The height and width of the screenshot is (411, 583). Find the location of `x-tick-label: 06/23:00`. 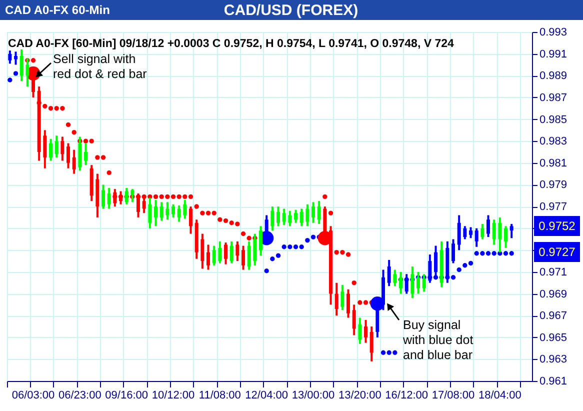

x-tick-label: 06/23:00 is located at coordinates (80, 396).